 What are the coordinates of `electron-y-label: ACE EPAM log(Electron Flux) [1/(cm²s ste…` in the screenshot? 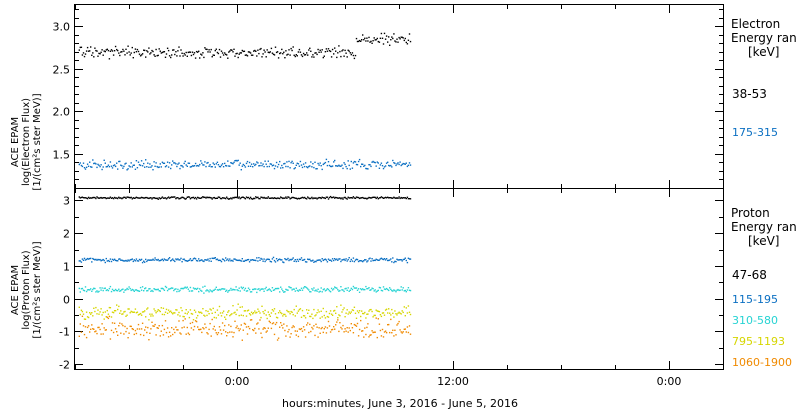 It's located at (26, 141).